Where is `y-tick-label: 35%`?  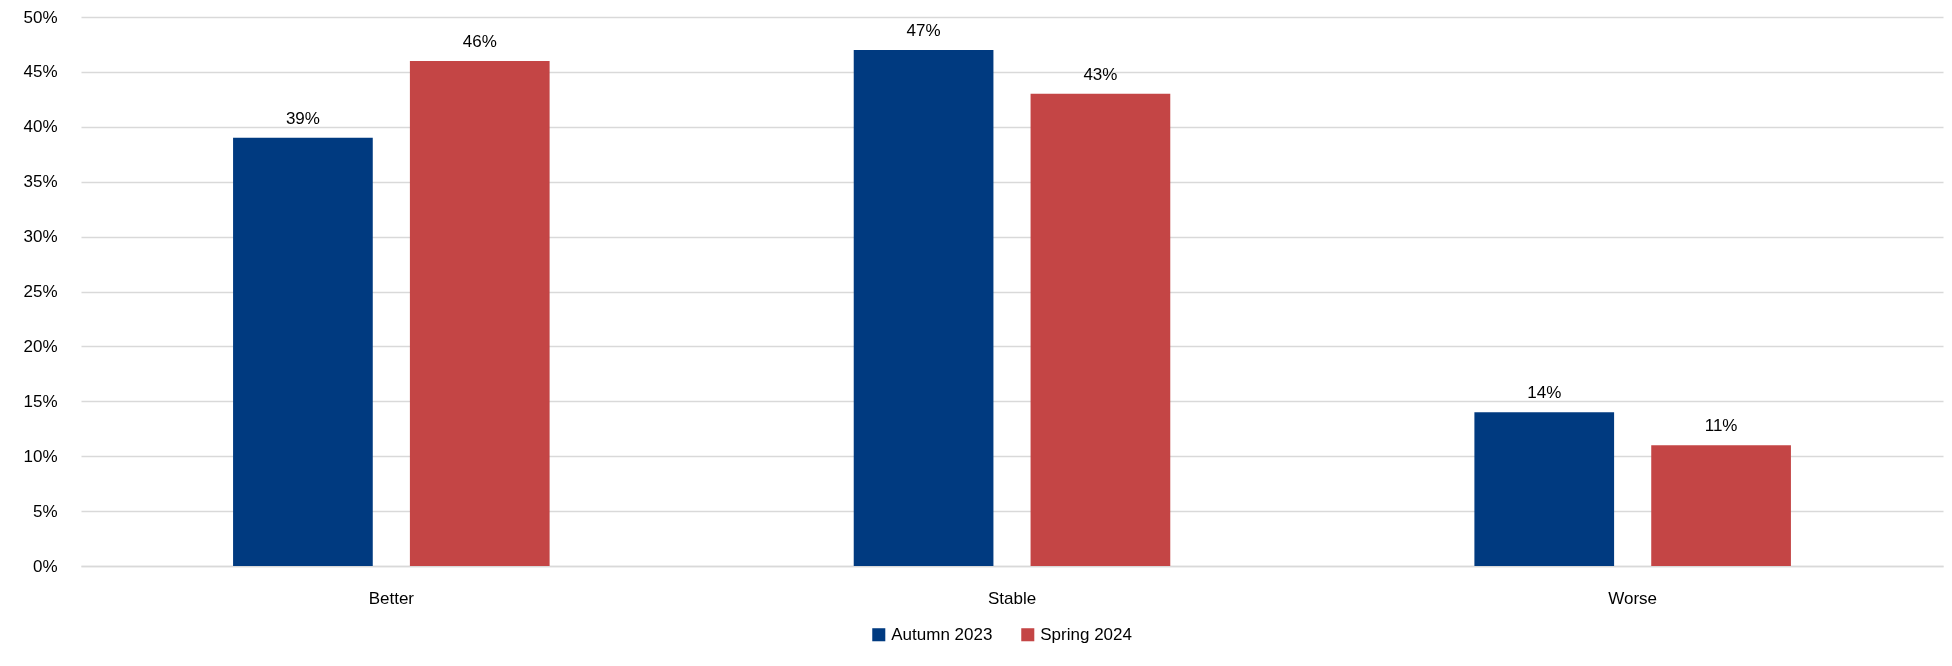 y-tick-label: 35% is located at coordinates (40, 182).